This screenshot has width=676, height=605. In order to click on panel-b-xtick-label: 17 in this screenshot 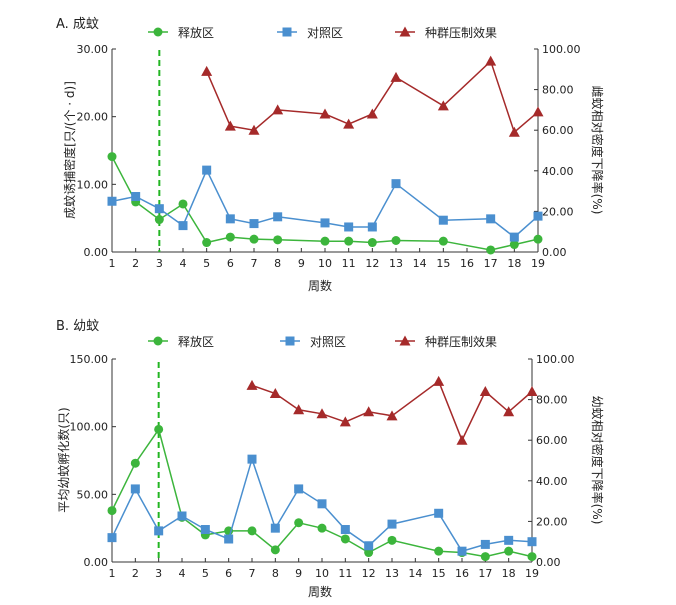, I will do `click(485, 573)`.